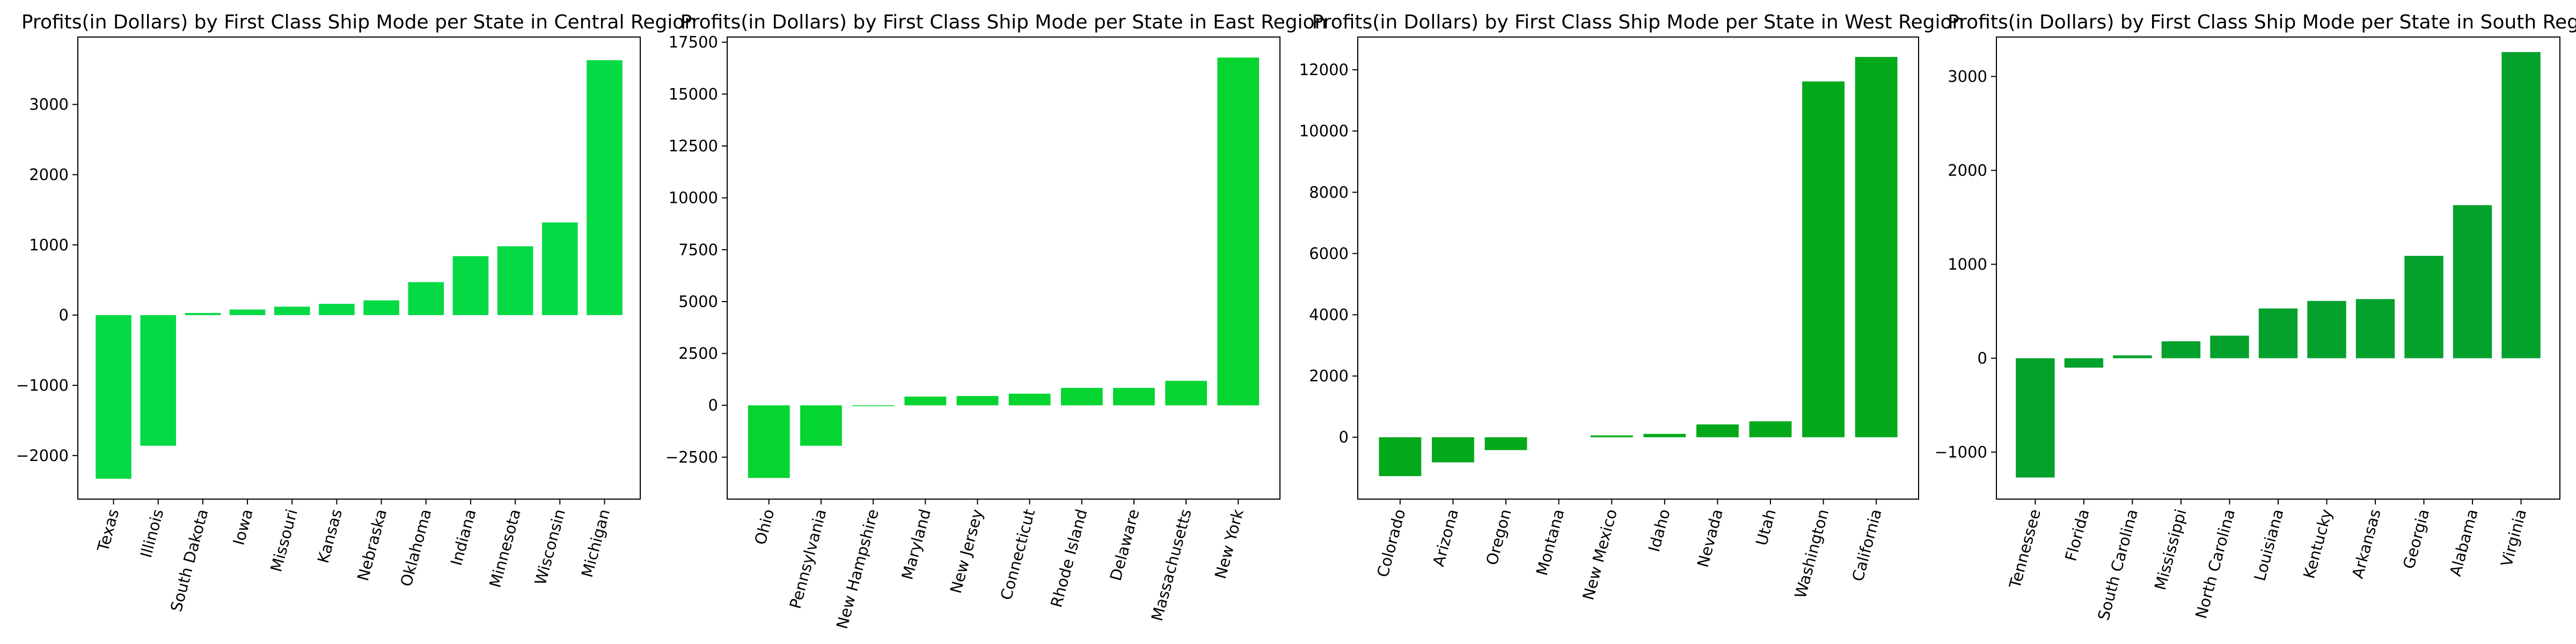 The width and height of the screenshot is (2576, 644). What do you see at coordinates (1498, 537) in the screenshot?
I see `x-tick-label: Oregon` at bounding box center [1498, 537].